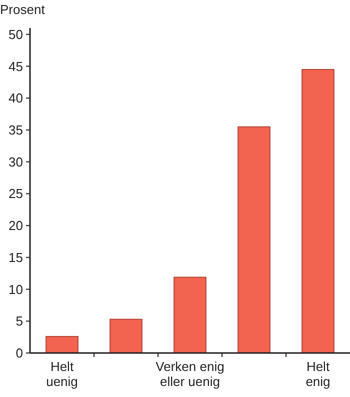  I want to click on x-tick-label: Verken enig eller uenig, so click(190, 374).